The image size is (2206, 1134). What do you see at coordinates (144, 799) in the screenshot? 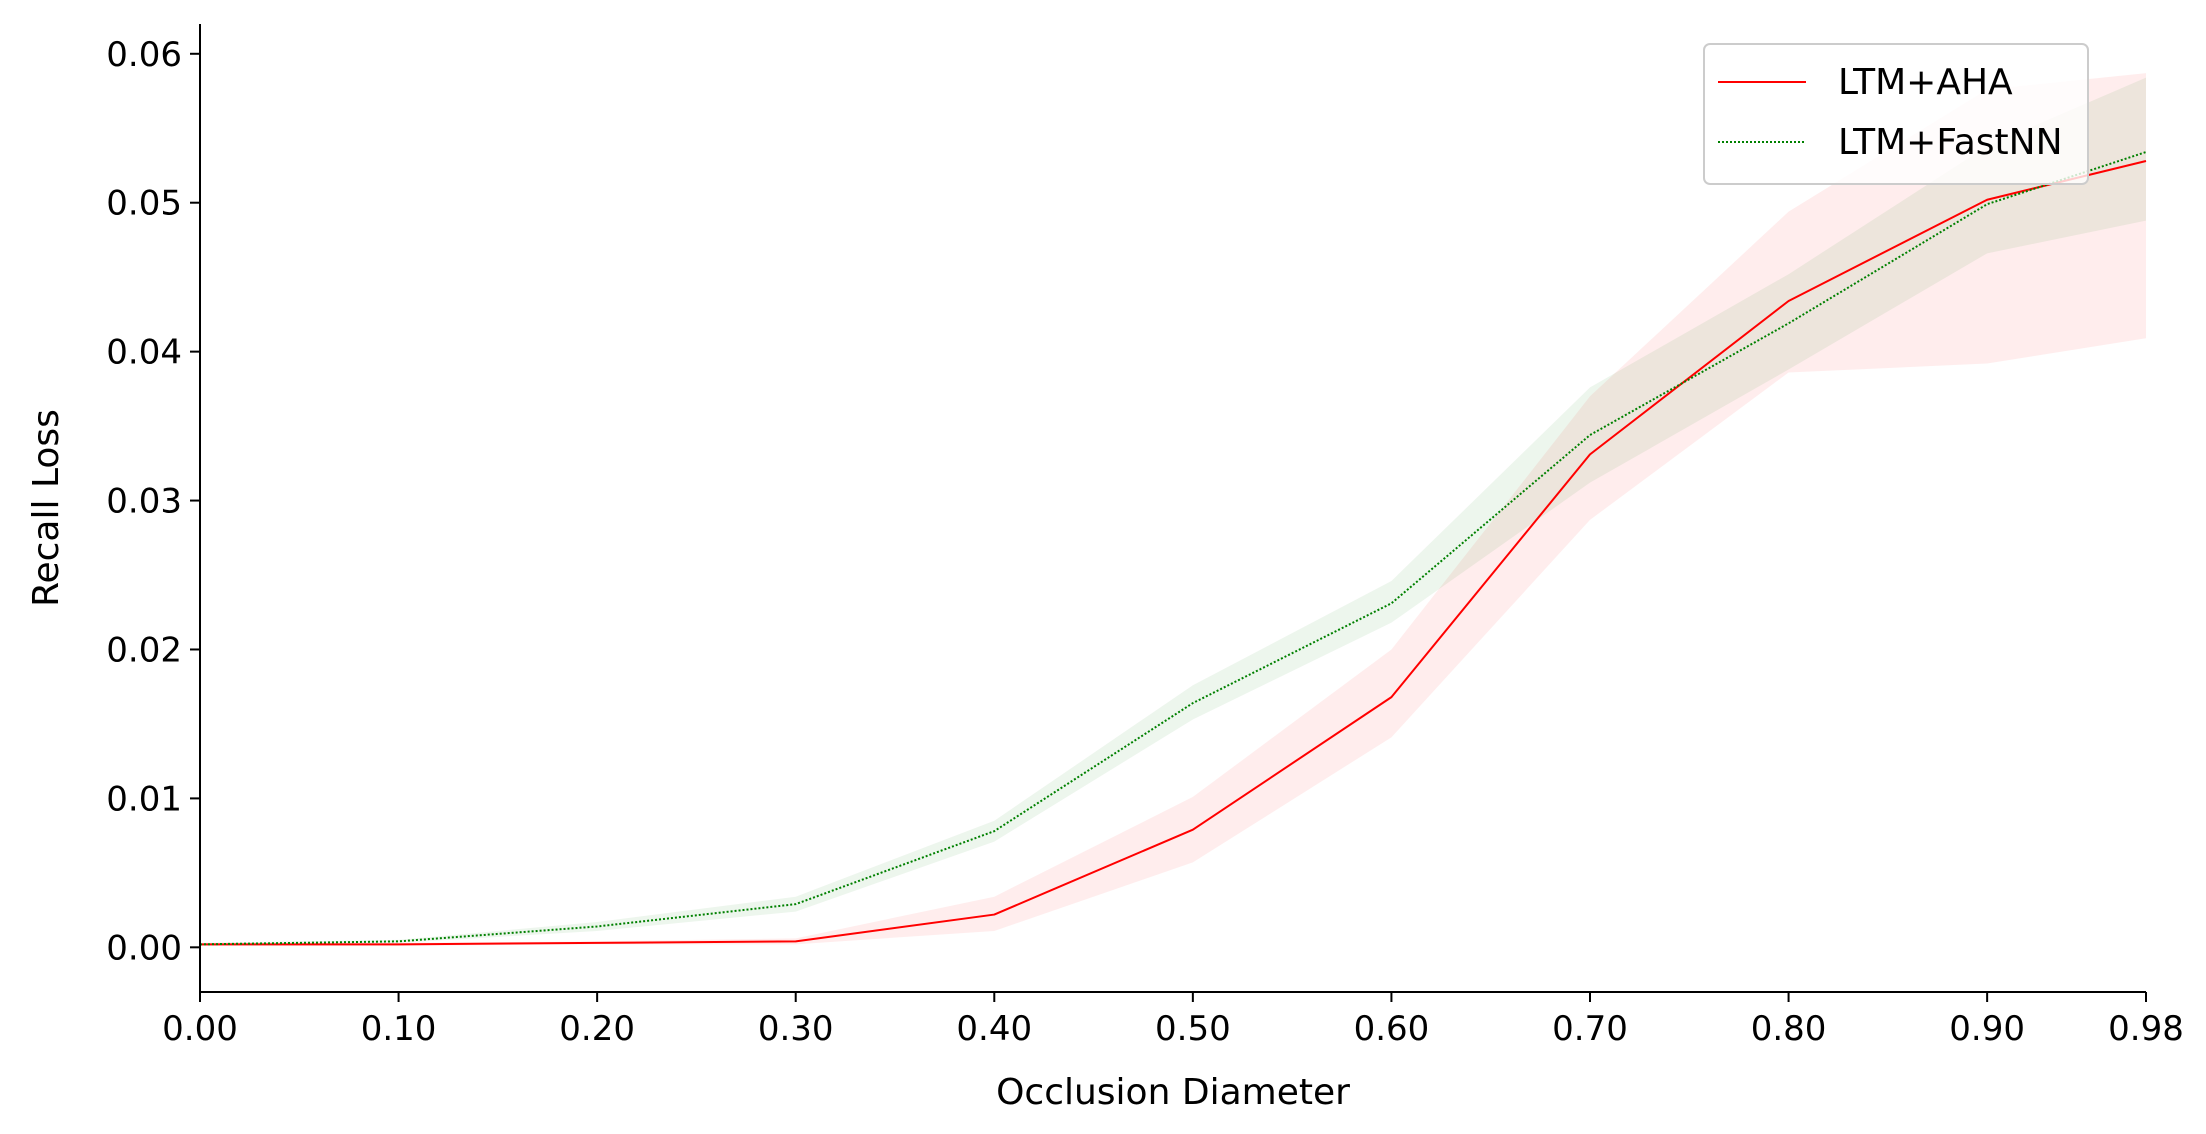
I see `y-tick-label: 0.01` at bounding box center [144, 799].